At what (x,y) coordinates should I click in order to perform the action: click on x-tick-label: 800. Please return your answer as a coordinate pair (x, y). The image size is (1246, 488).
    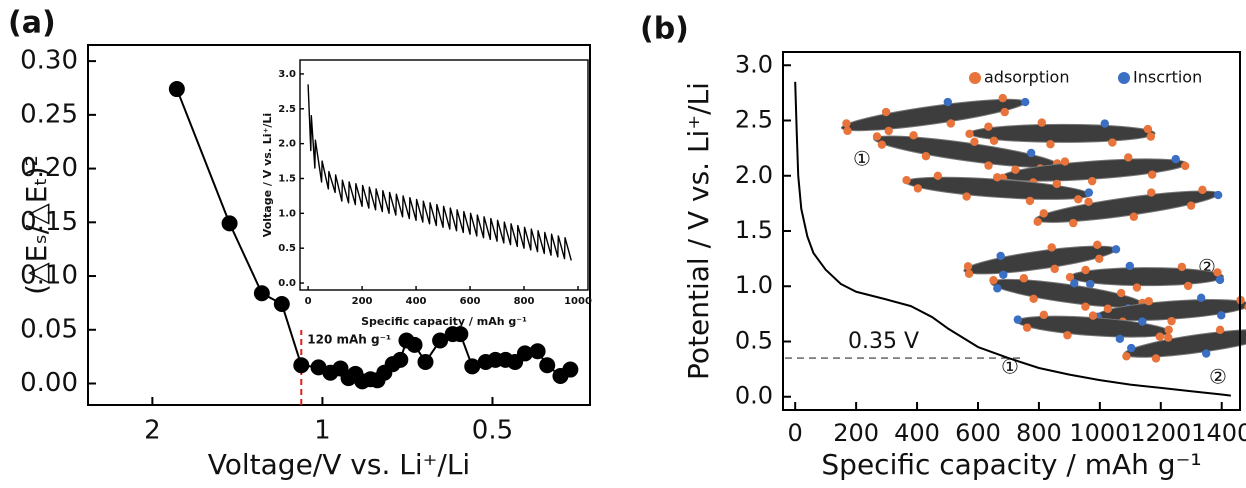
    Looking at the image, I should click on (524, 301).